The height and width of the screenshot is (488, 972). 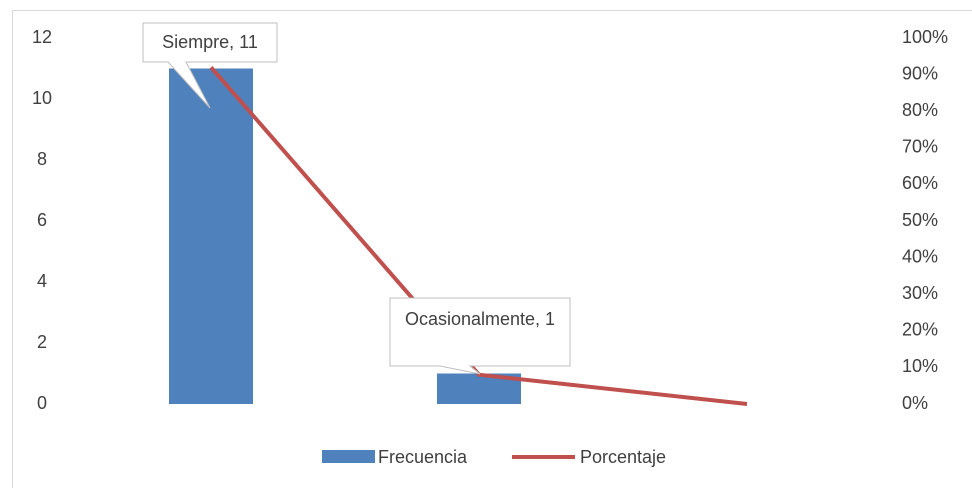 What do you see at coordinates (348, 456) in the screenshot?
I see `legend-swatch` at bounding box center [348, 456].